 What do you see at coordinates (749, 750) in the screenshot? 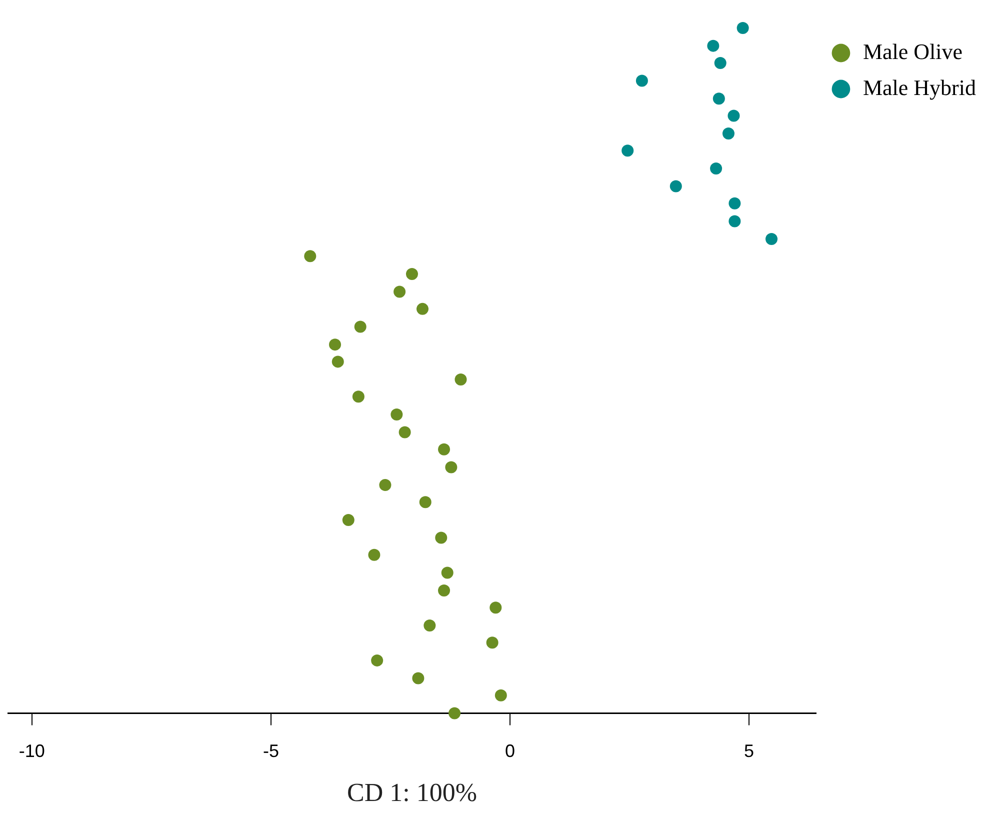
I see `x-tick-label: 5` at bounding box center [749, 750].